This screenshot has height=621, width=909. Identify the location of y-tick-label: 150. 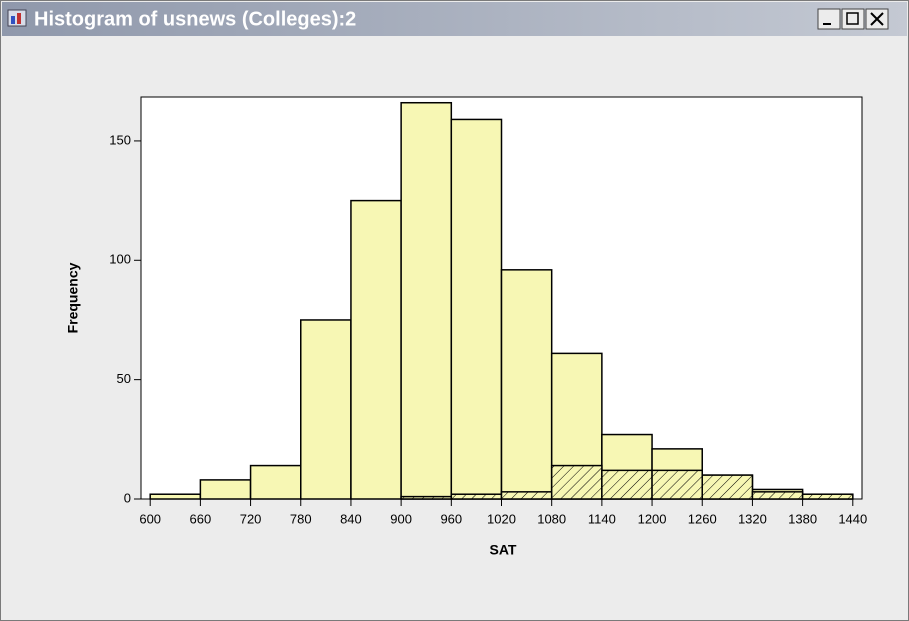
(120, 139).